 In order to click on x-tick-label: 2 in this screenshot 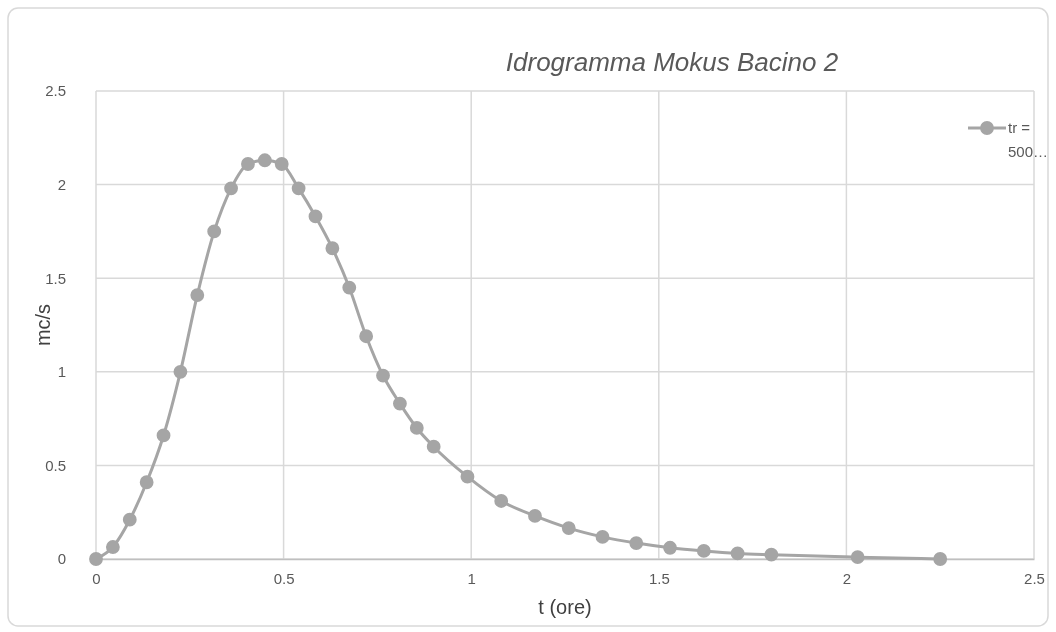, I will do `click(847, 578)`.